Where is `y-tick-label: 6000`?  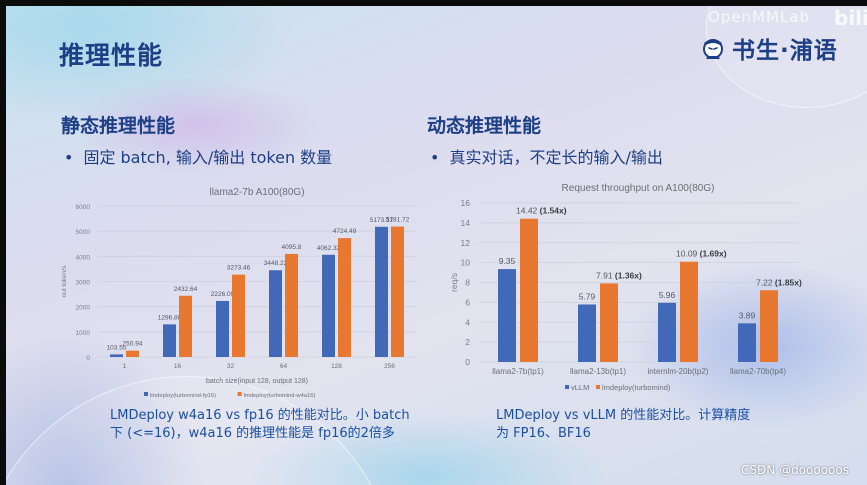 y-tick-label: 6000 is located at coordinates (83, 207).